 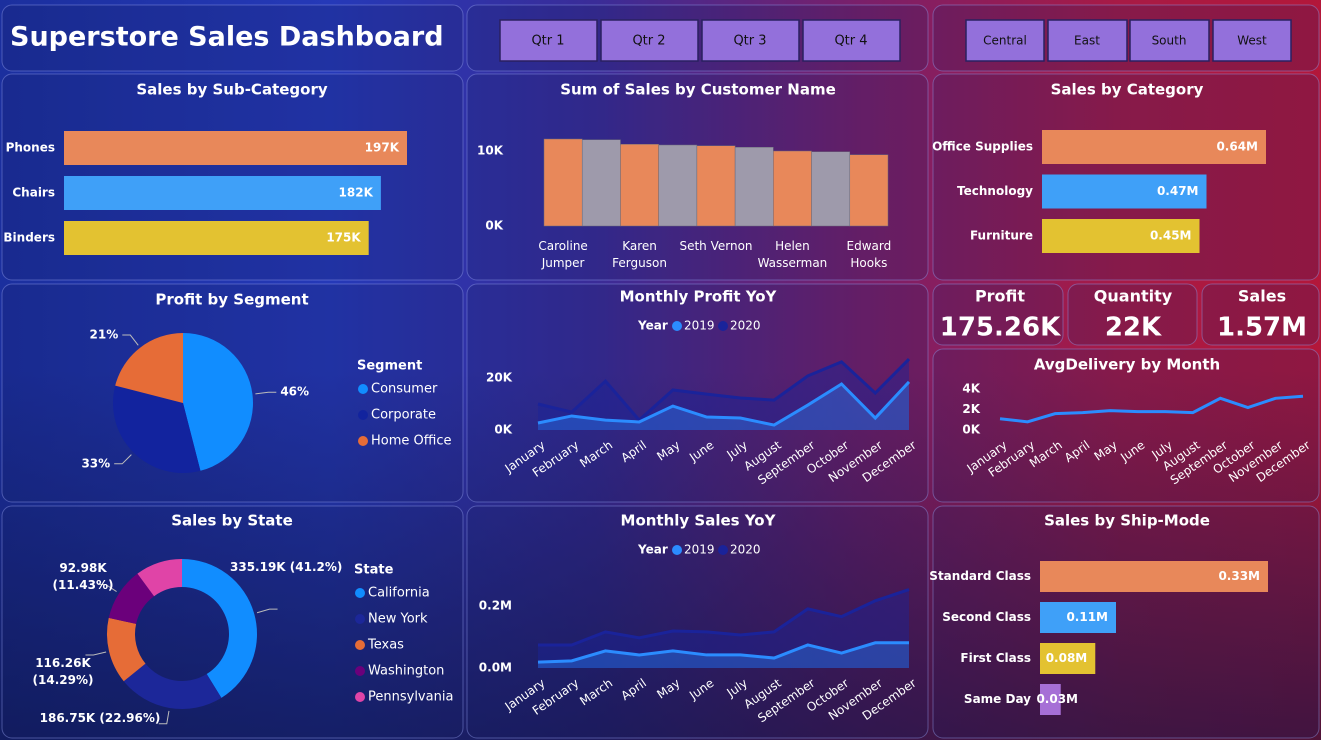 I want to click on quarter-label: Qtr 1, so click(x=547, y=41).